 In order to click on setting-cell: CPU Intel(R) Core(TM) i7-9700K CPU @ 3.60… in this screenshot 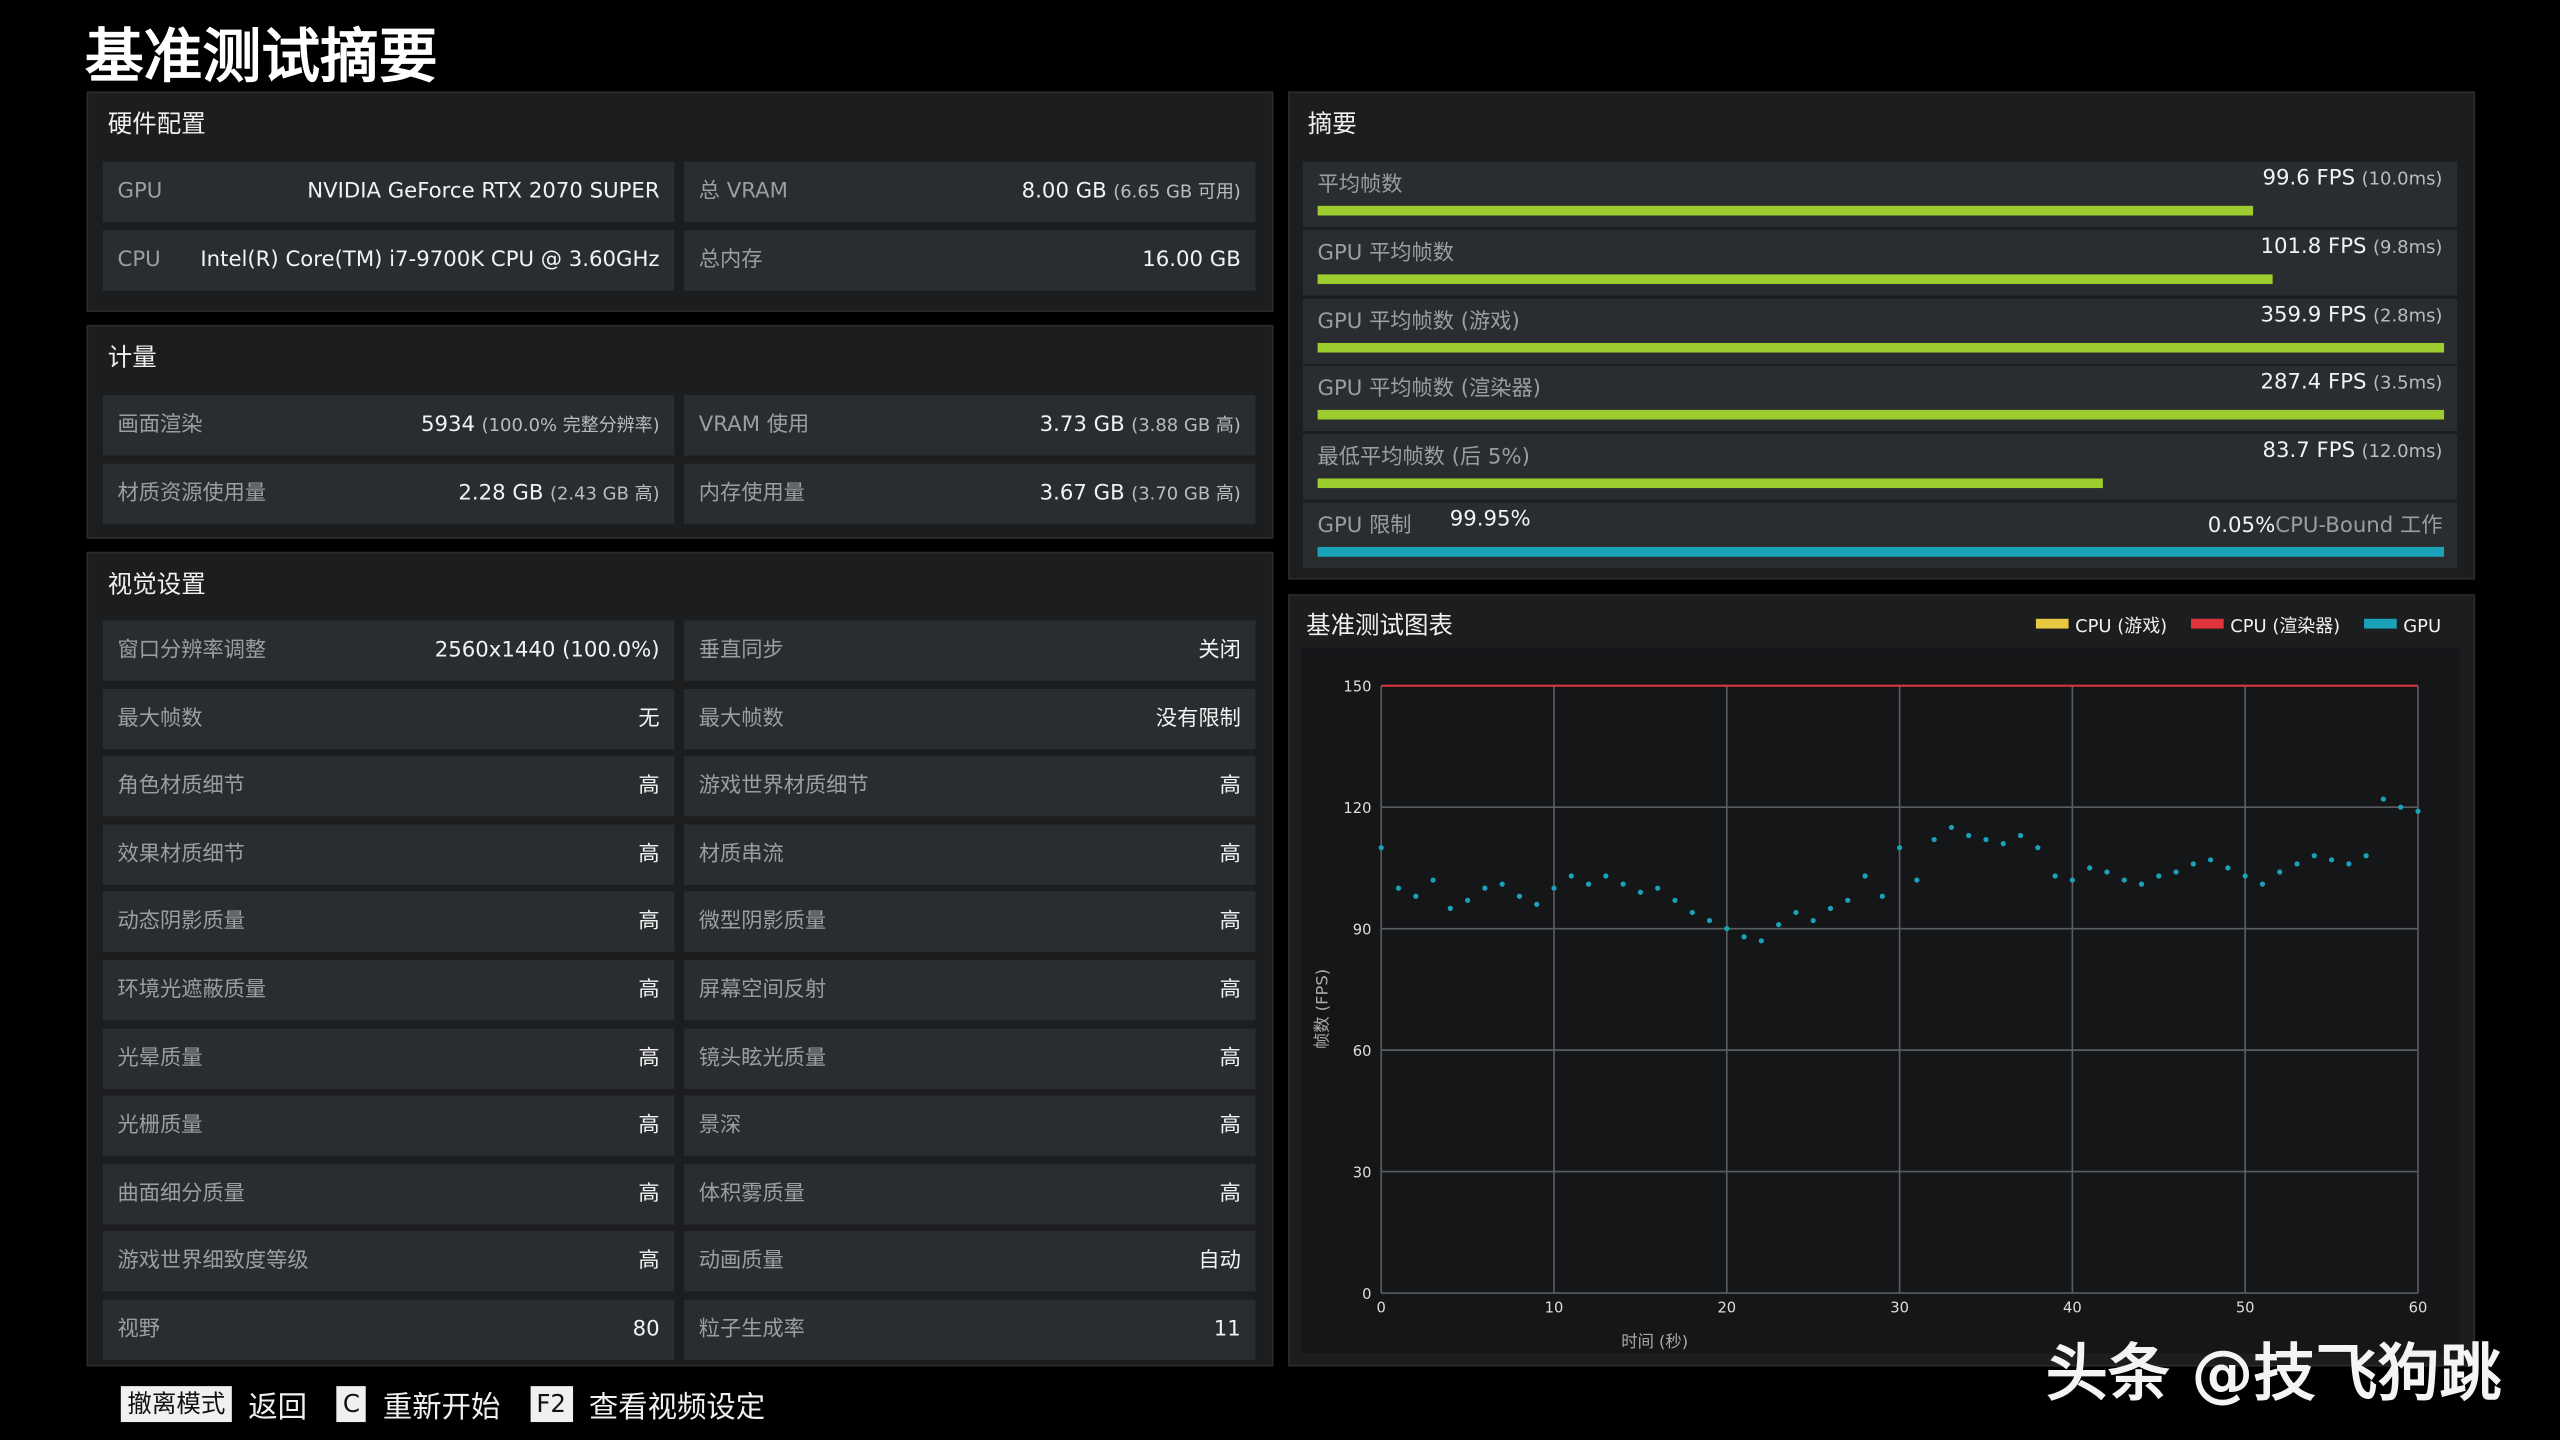, I will do `click(388, 259)`.